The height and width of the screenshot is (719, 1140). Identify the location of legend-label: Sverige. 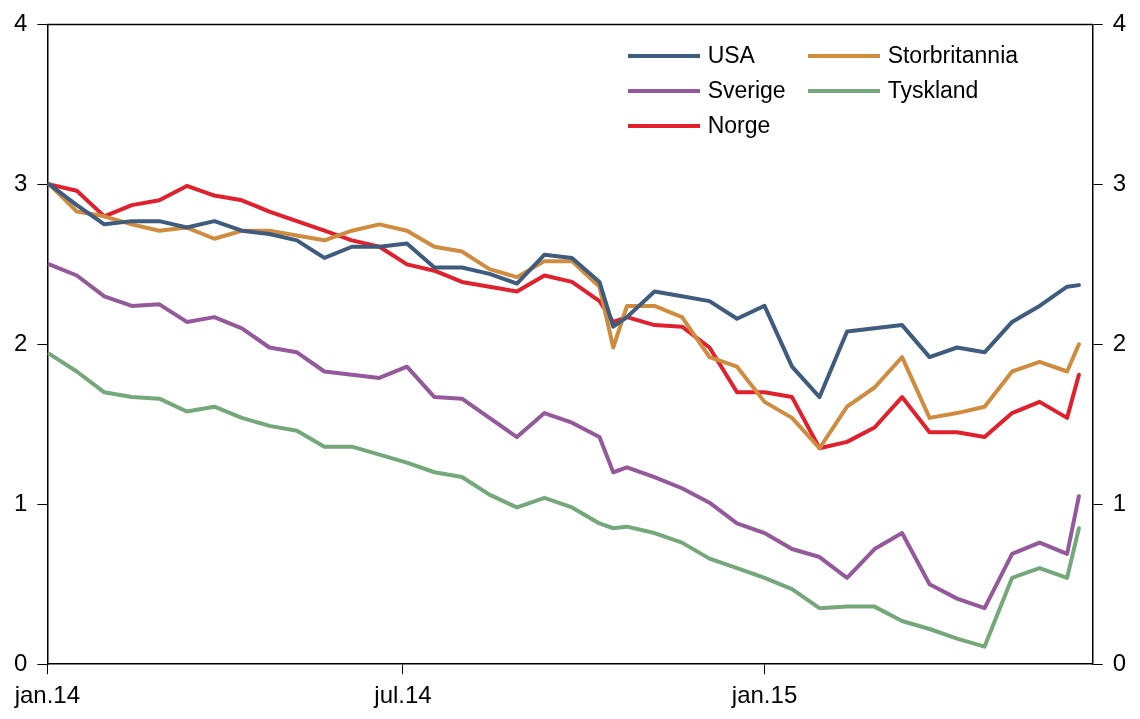
(746, 91).